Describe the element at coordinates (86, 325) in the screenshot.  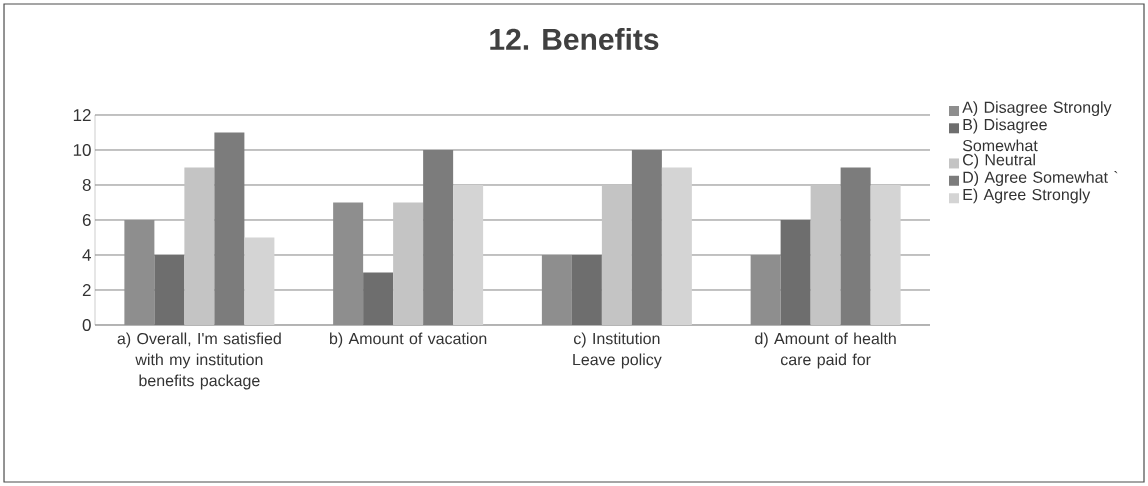
I see `y-tick-label: 0` at that location.